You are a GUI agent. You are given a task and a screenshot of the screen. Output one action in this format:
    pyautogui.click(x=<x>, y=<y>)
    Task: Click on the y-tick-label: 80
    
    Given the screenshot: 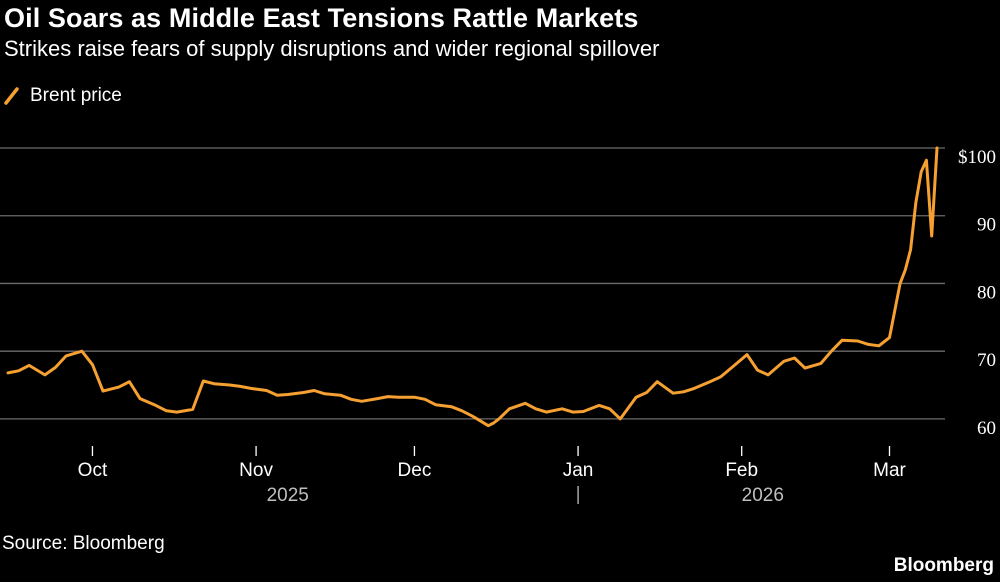 What is the action you would take?
    pyautogui.click(x=986, y=292)
    